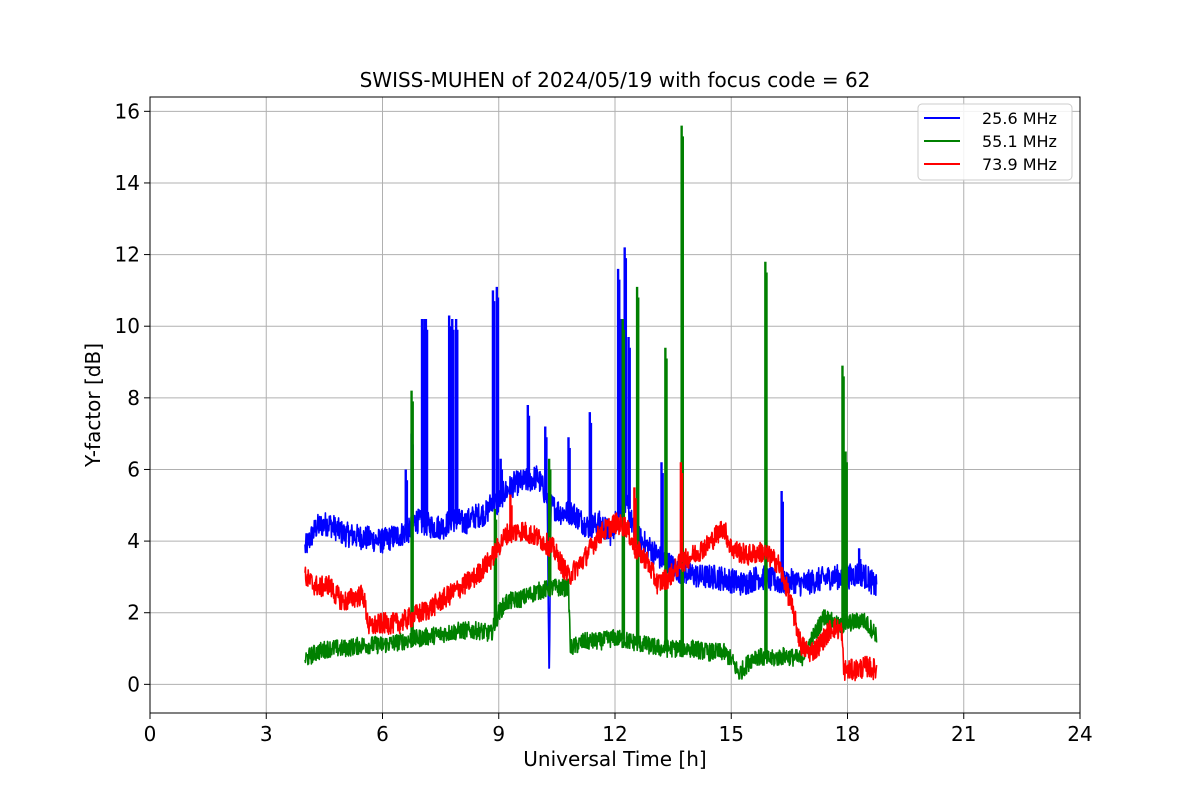  I want to click on x-tick-label: 24, so click(1079, 734).